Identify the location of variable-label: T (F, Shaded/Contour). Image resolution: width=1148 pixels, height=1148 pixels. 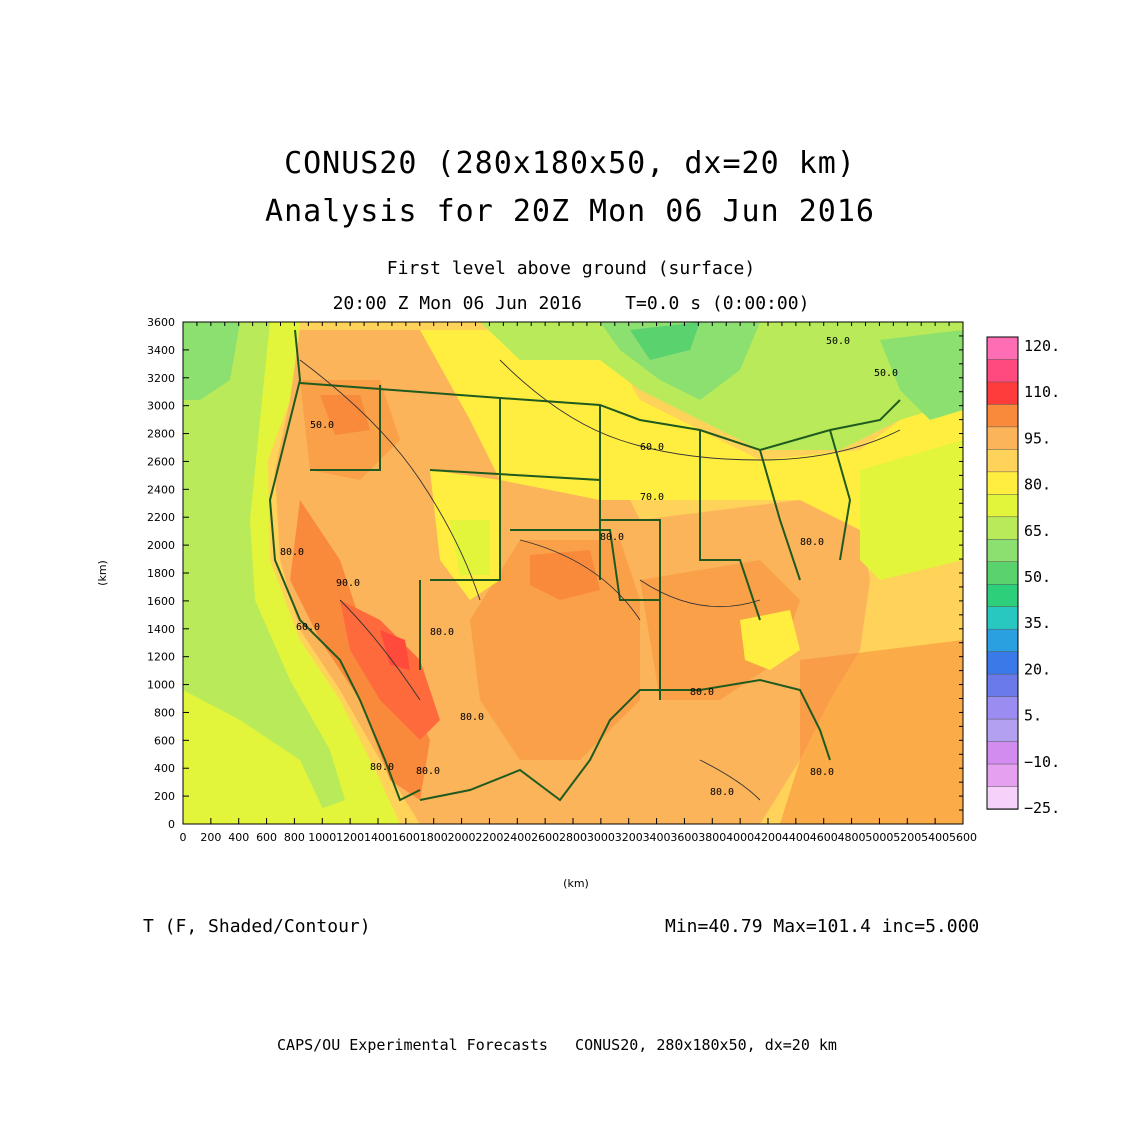
(257, 926).